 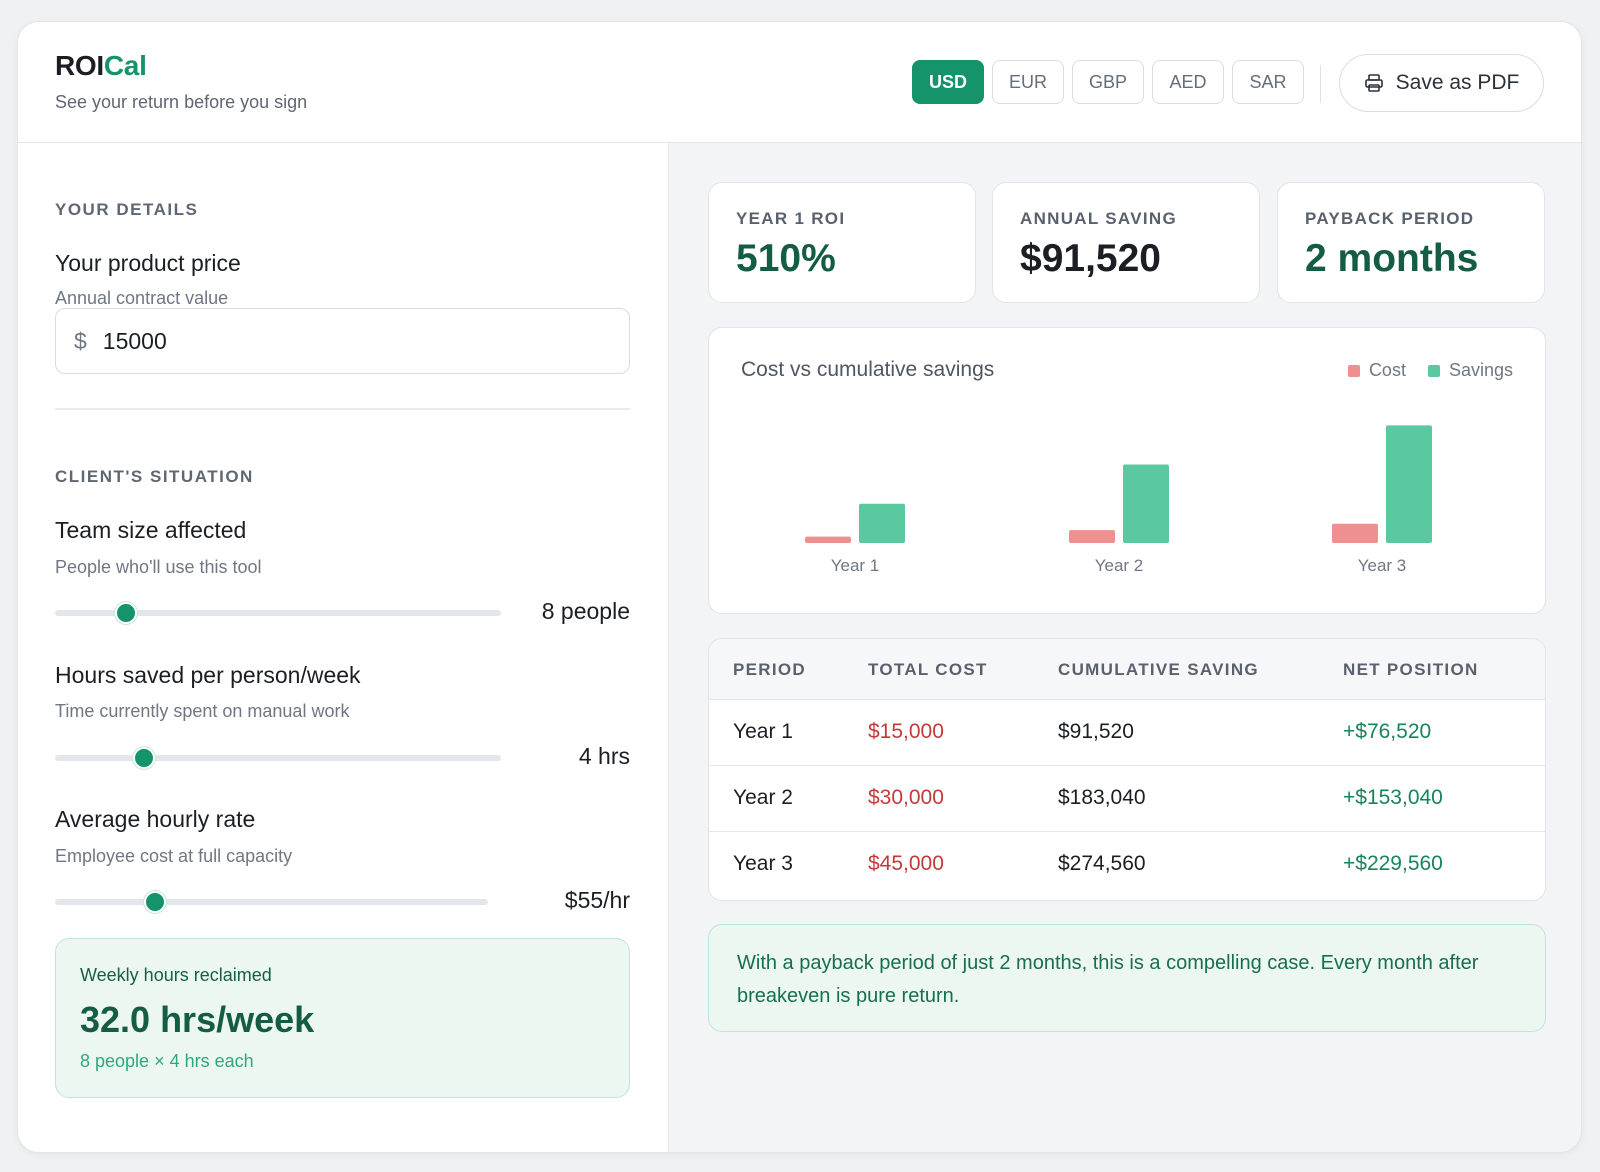 I want to click on price-field: $, so click(x=342, y=341).